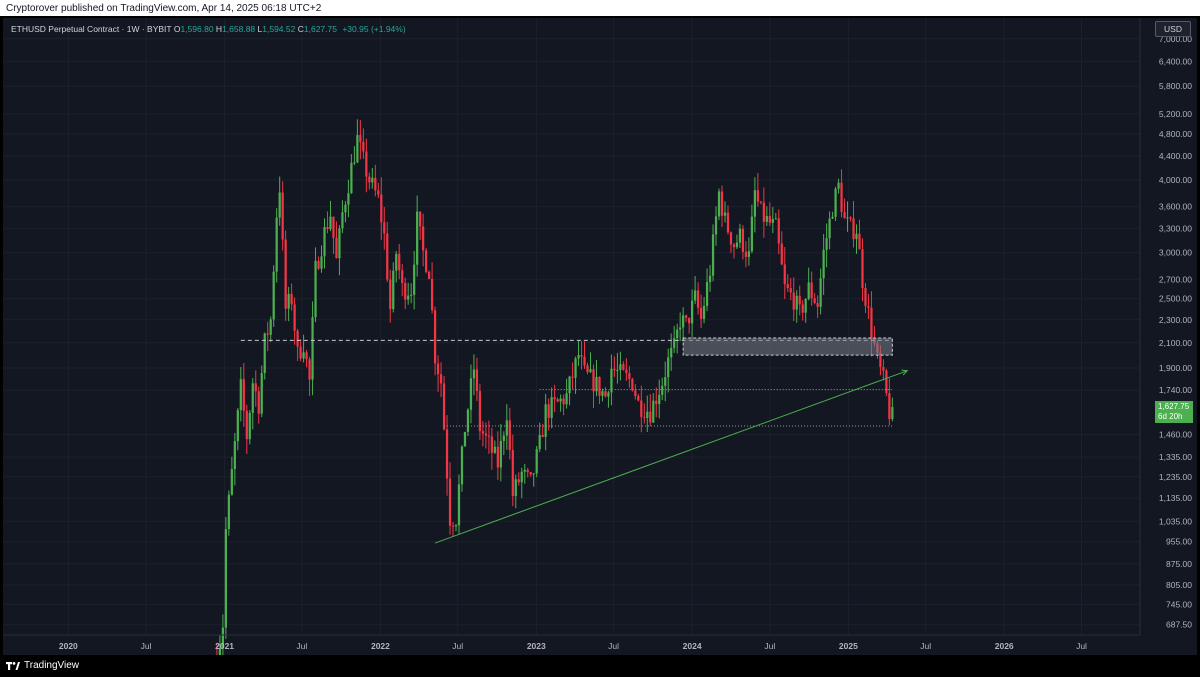 This screenshot has width=1200, height=677. Describe the element at coordinates (1175, 435) in the screenshot. I see `price-tick-label: 1,460.00` at that location.